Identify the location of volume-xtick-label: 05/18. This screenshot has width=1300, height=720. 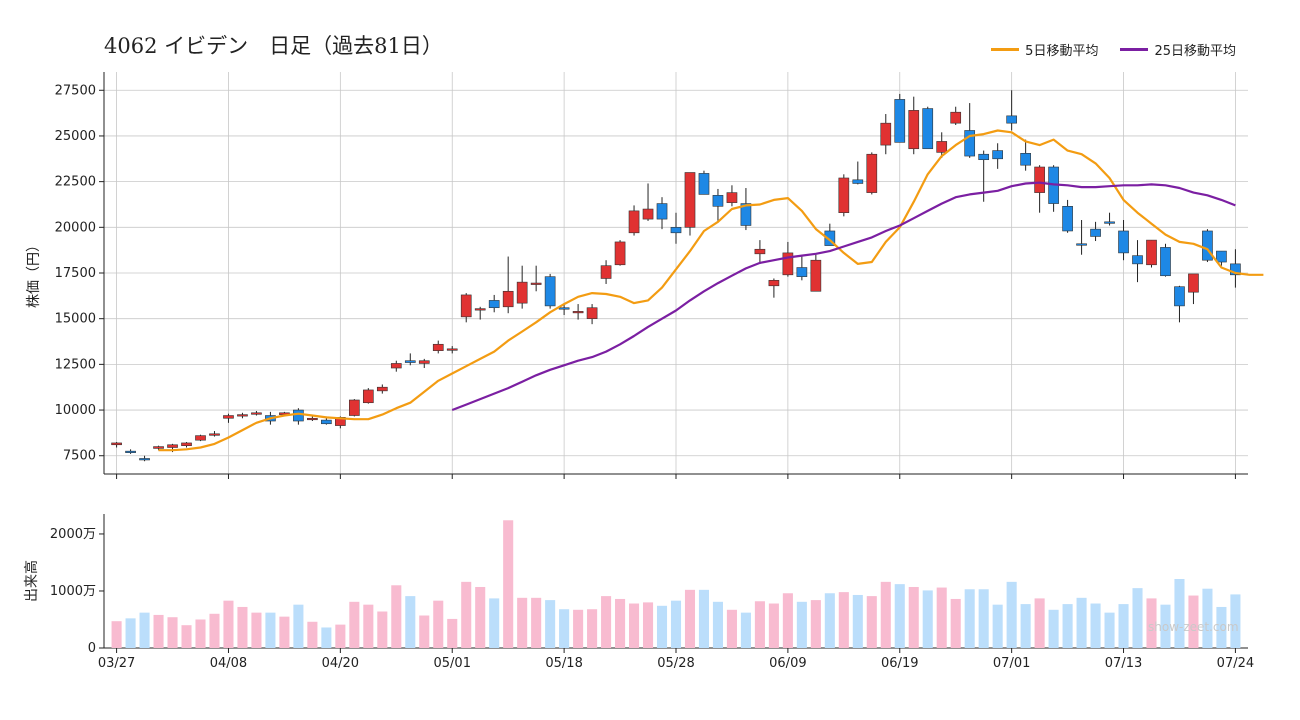
(563, 663).